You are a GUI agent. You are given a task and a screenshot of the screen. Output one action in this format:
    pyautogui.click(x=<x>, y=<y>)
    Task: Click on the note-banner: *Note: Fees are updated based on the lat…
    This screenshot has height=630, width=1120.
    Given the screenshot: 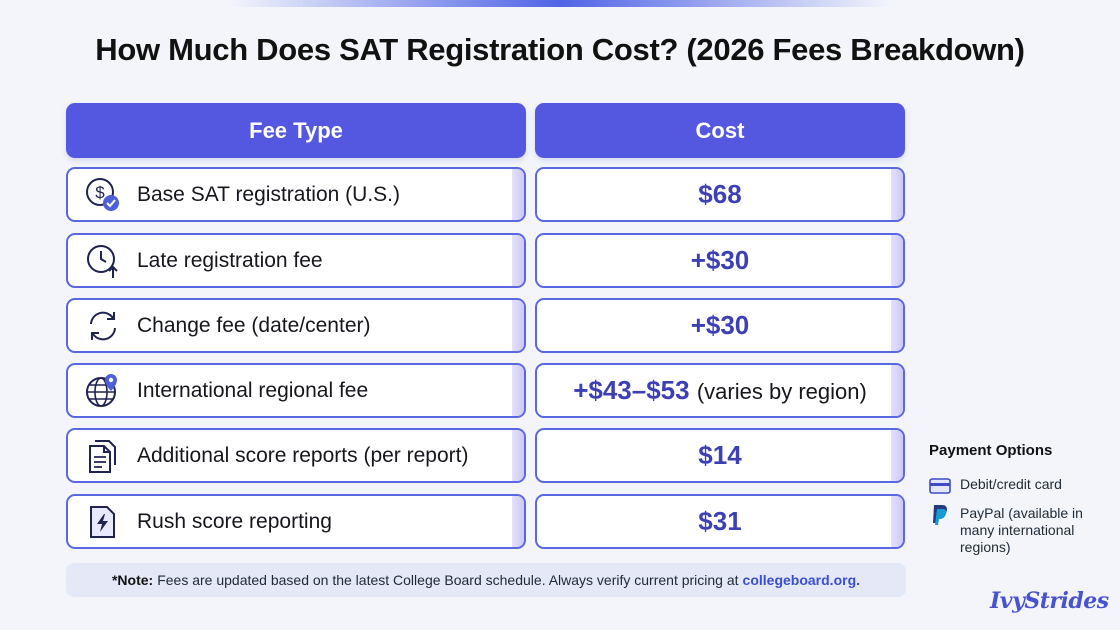 What is the action you would take?
    pyautogui.click(x=486, y=580)
    